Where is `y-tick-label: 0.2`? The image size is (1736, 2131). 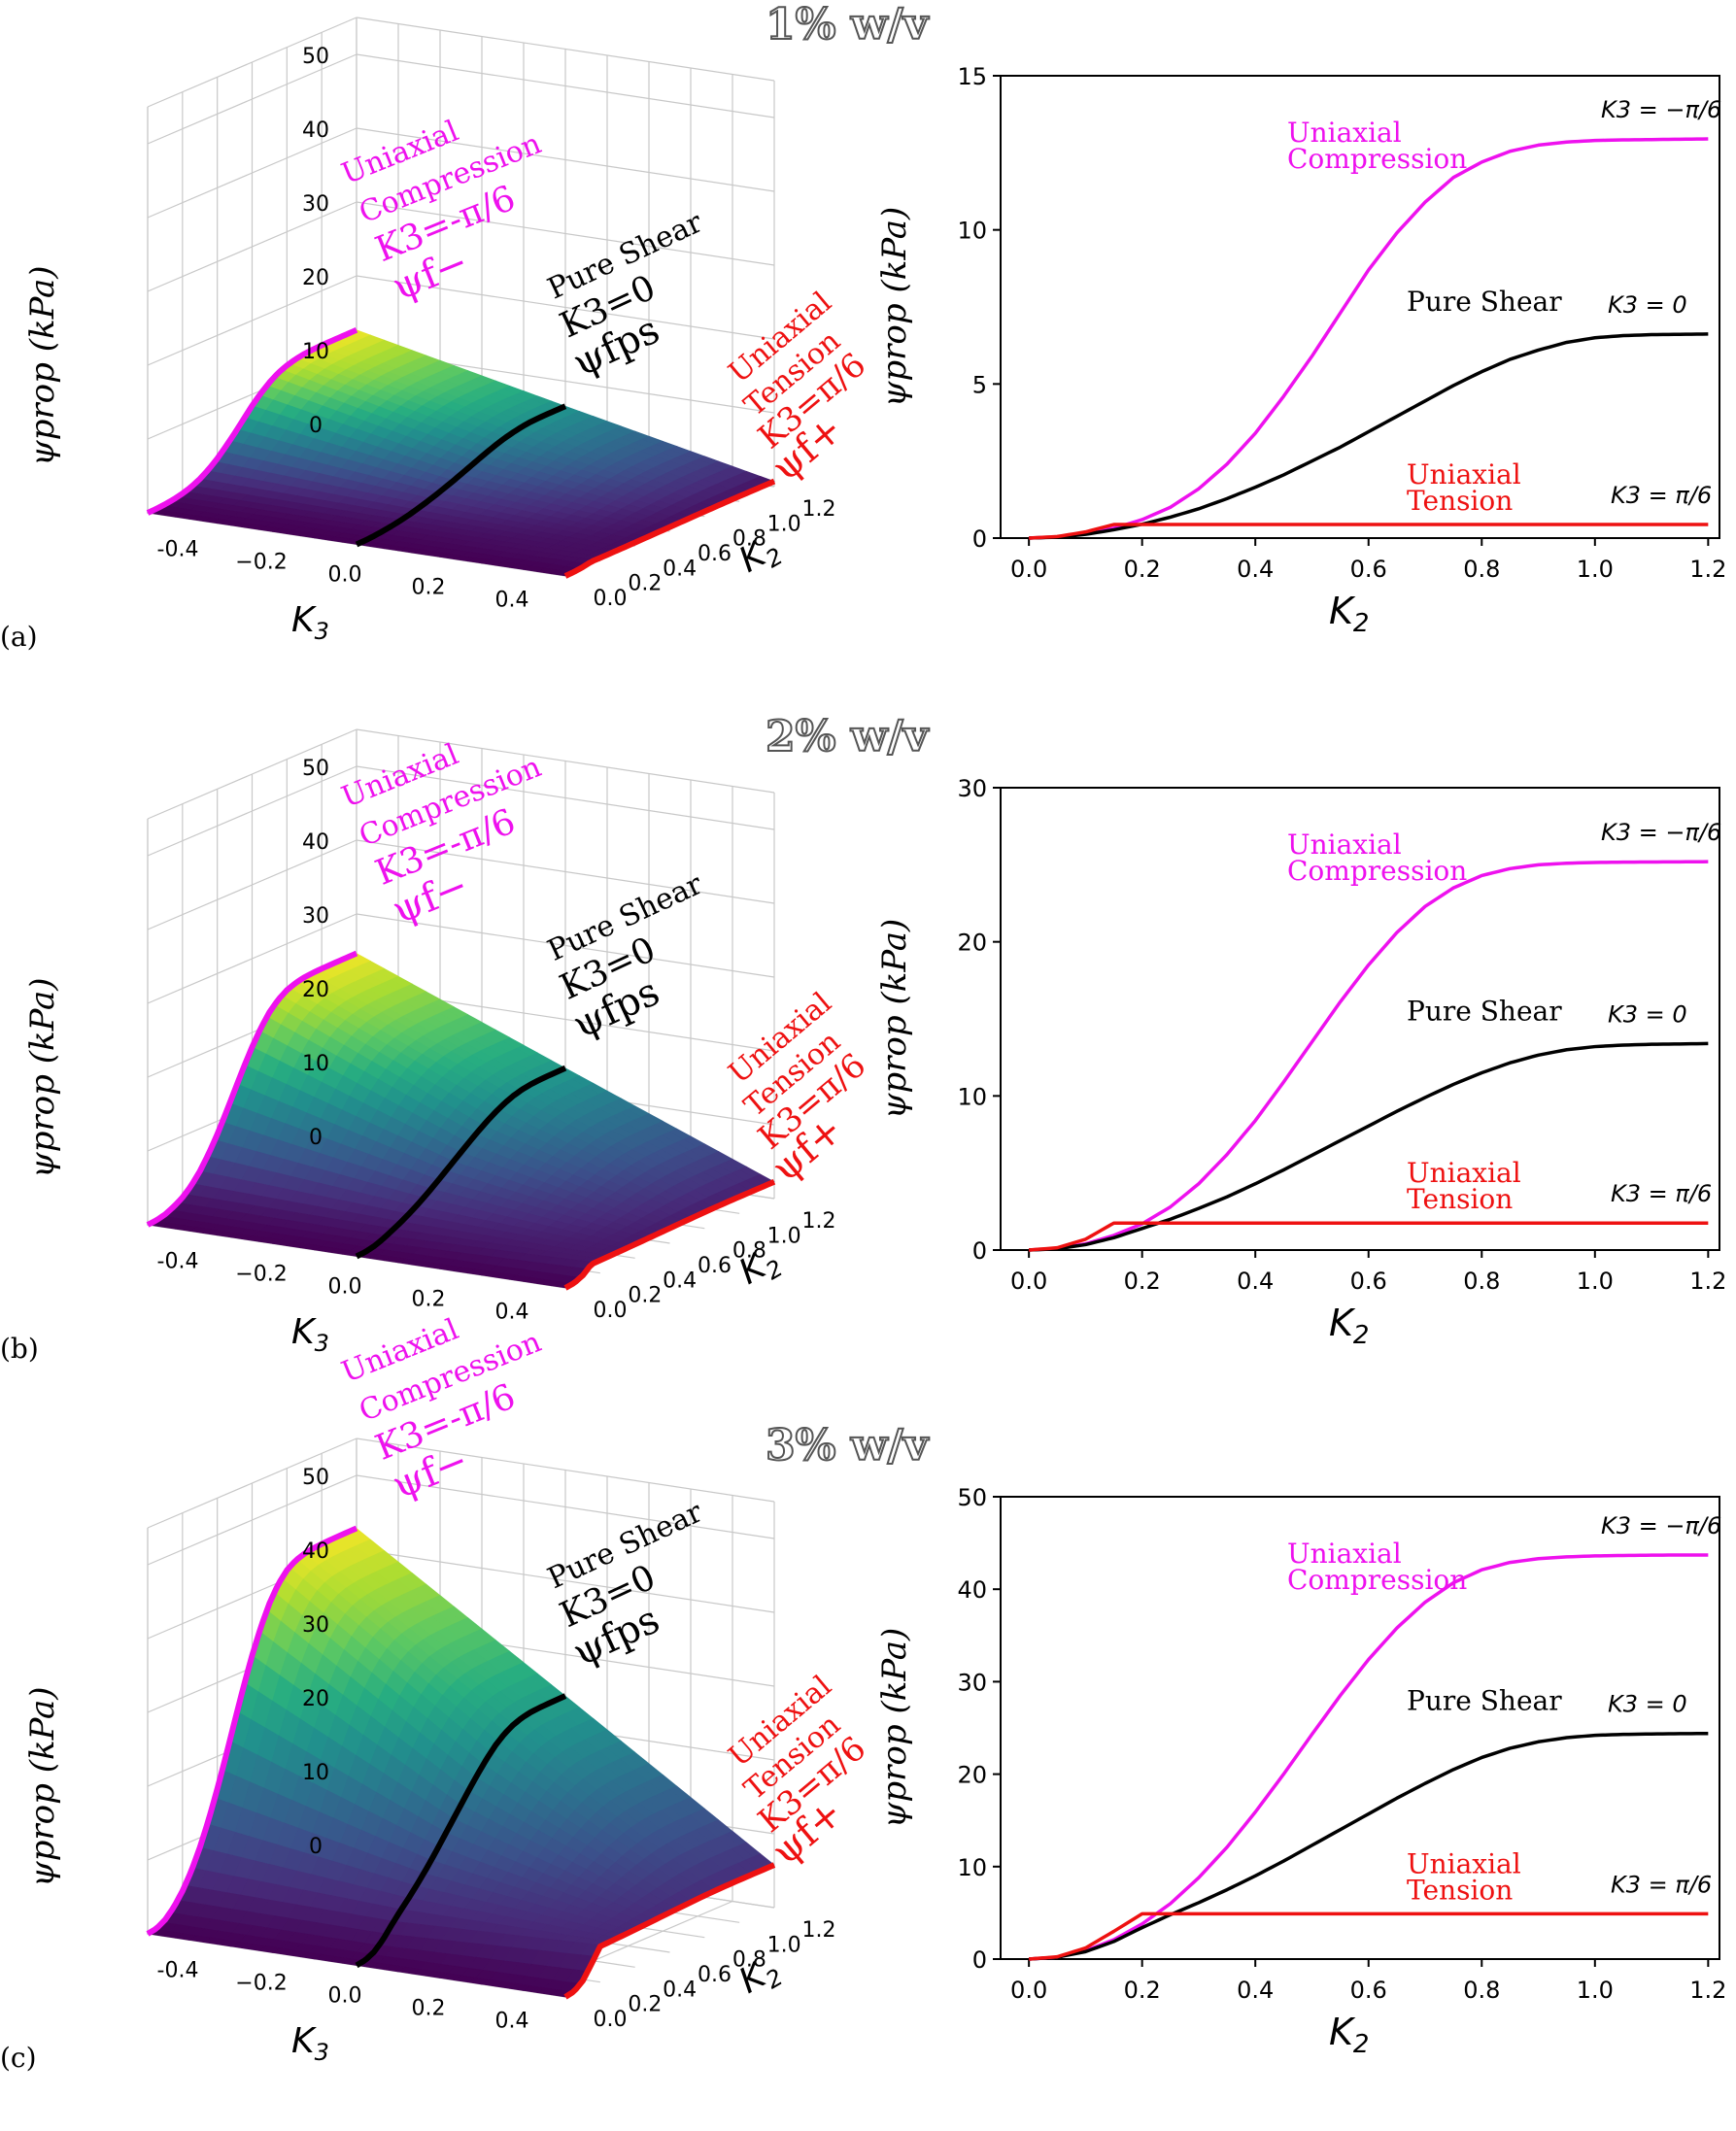
y-tick-label: 0.2 is located at coordinates (645, 584).